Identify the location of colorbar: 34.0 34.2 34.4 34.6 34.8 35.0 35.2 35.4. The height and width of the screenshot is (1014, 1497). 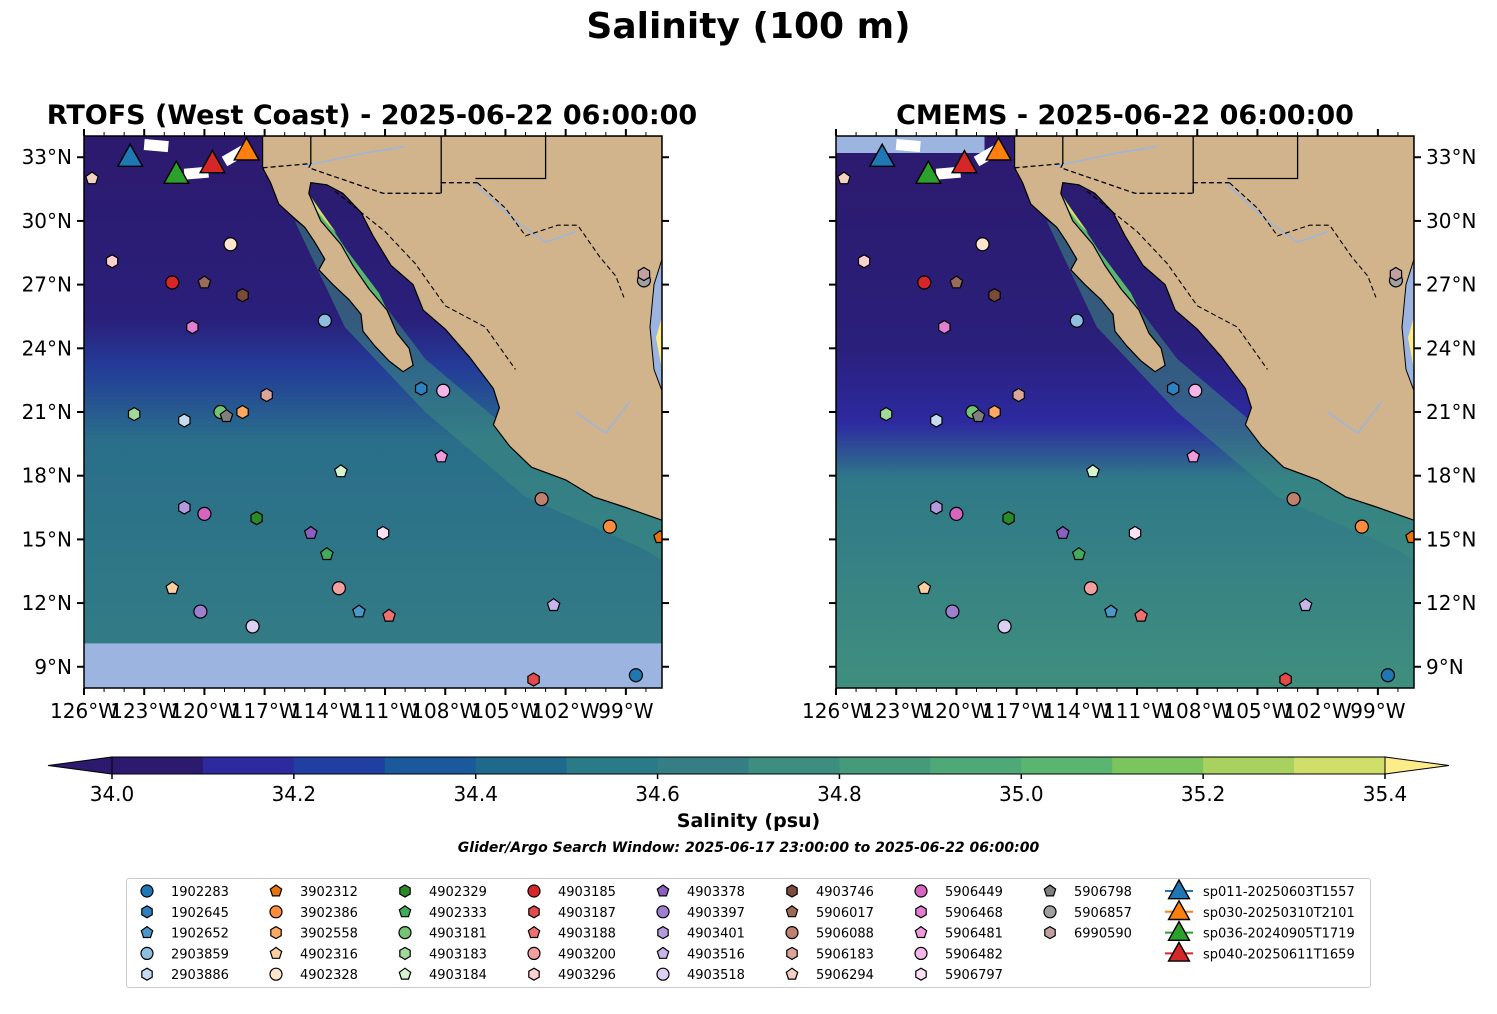
(748, 781).